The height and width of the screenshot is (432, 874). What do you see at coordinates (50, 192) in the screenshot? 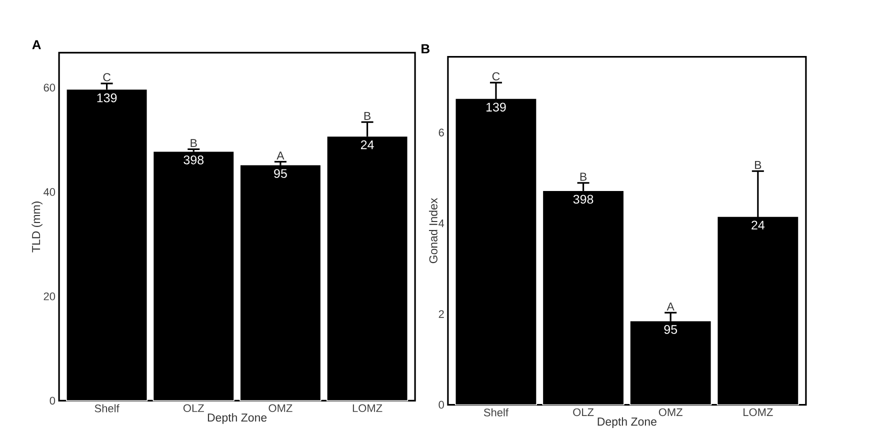
I see `y-tick-label: 40` at bounding box center [50, 192].